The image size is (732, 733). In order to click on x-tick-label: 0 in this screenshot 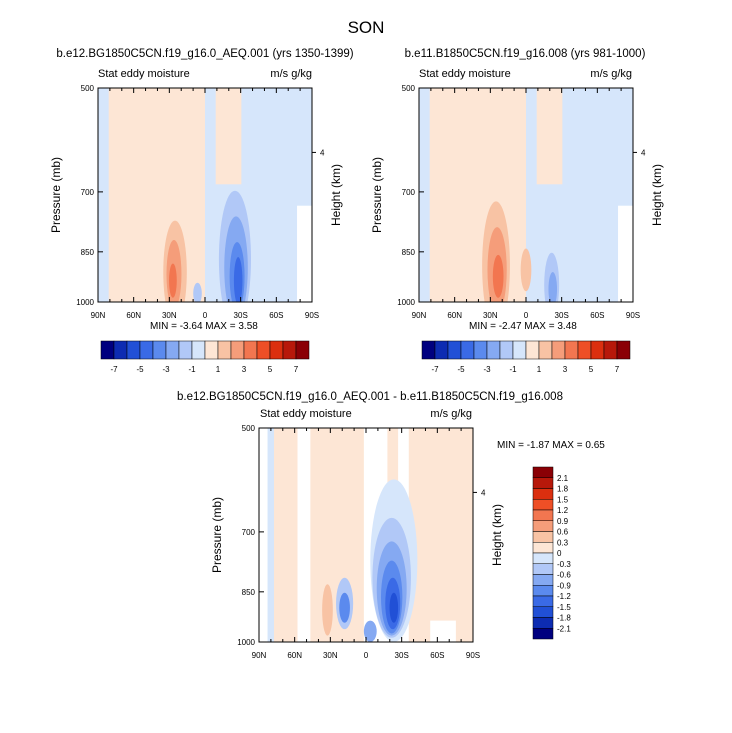, I will do `click(526, 315)`.